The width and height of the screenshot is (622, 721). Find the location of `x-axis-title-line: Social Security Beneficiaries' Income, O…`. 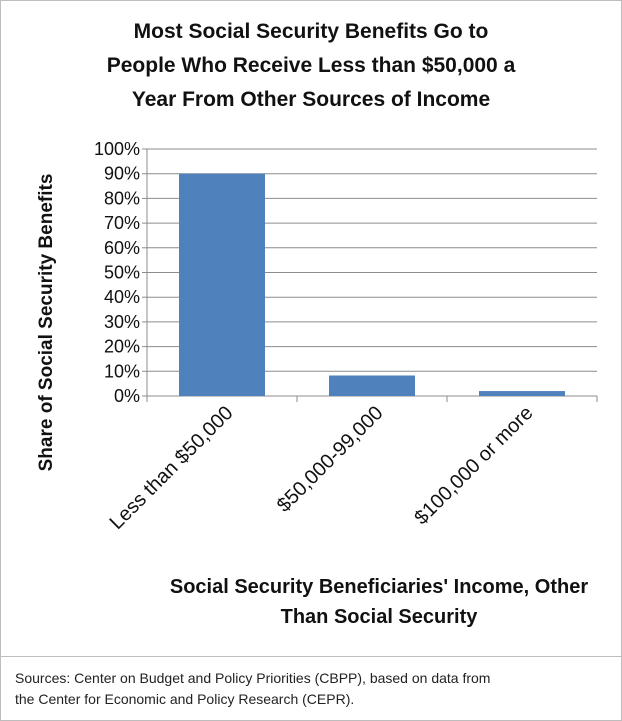

x-axis-title-line: Social Security Beneficiaries' Income, O… is located at coordinates (379, 587).